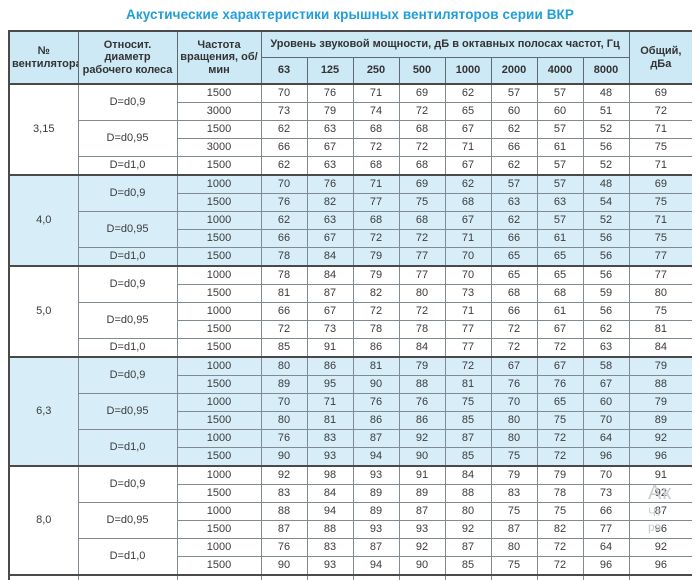  Describe the element at coordinates (468, 71) in the screenshot. I see `header-frequency-1000: 1000` at that location.